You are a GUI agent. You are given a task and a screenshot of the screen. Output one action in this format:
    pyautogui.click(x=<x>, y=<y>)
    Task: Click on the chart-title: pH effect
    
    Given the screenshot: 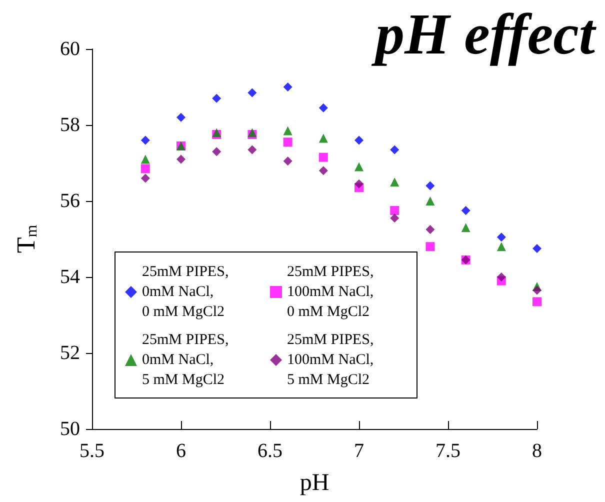 What is the action you would take?
    pyautogui.click(x=483, y=34)
    